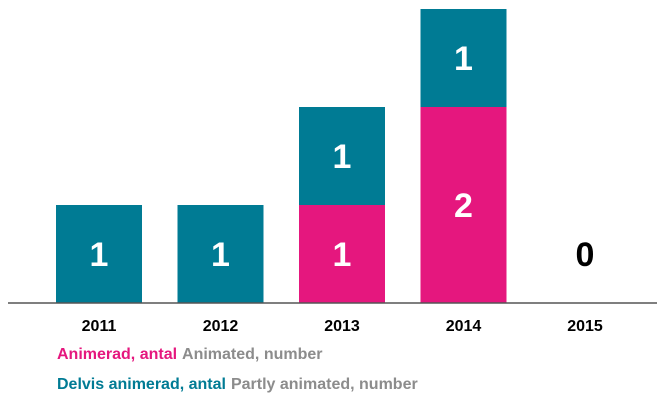  I want to click on x-tick-label-2015: 2015, so click(585, 326).